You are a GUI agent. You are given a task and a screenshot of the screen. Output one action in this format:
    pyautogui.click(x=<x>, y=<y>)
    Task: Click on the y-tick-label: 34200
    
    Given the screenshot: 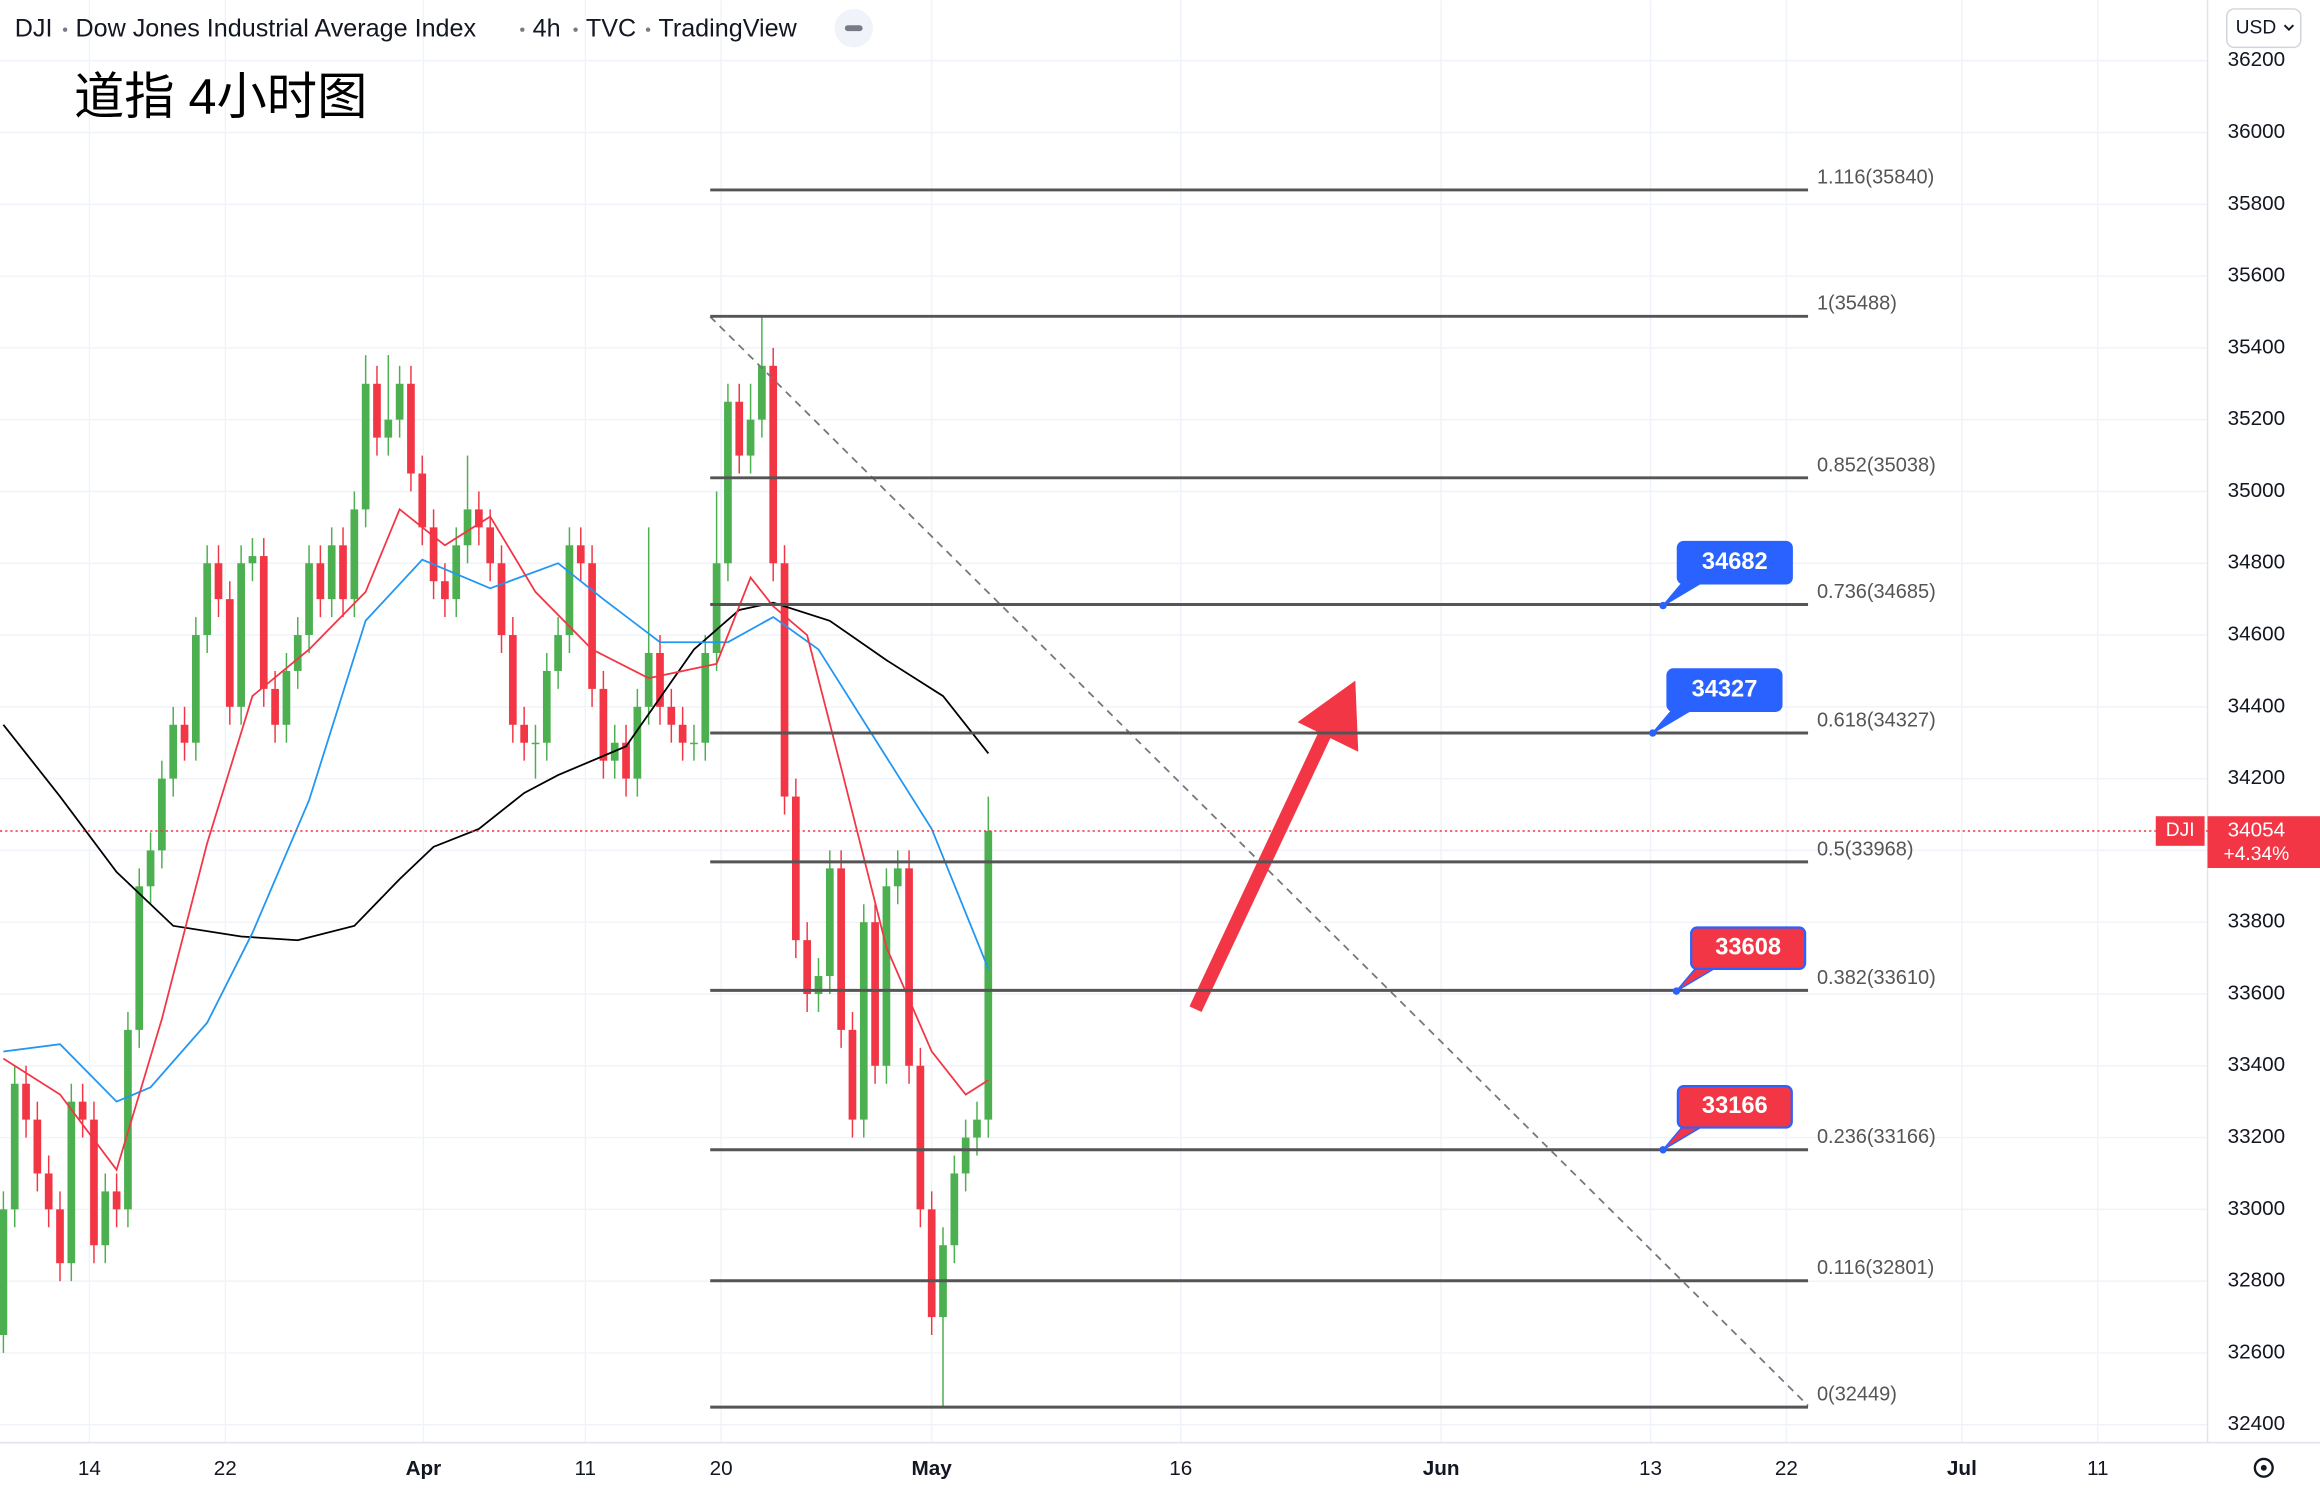 What is the action you would take?
    pyautogui.click(x=2257, y=777)
    